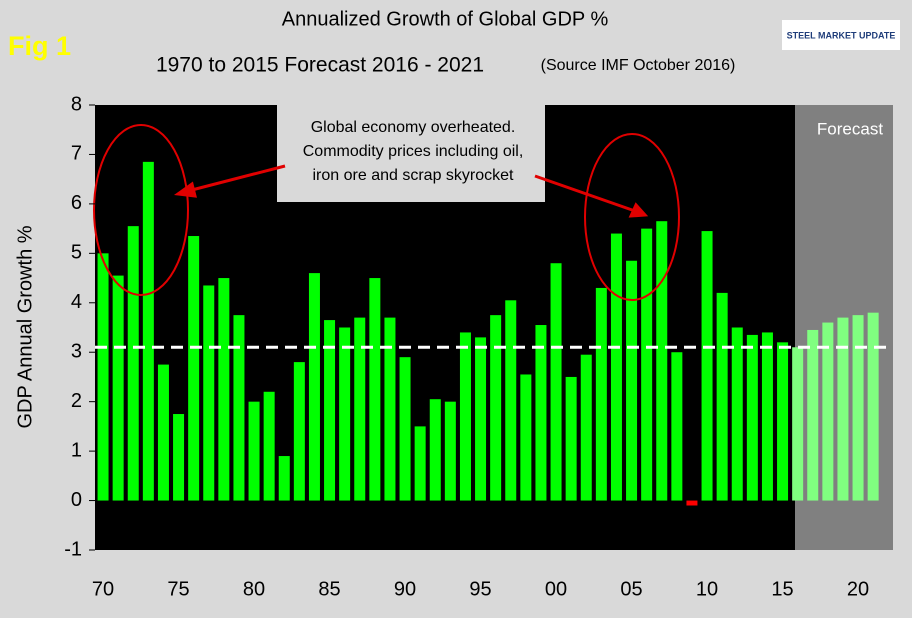  What do you see at coordinates (254, 589) in the screenshot?
I see `x-tick-label: 80` at bounding box center [254, 589].